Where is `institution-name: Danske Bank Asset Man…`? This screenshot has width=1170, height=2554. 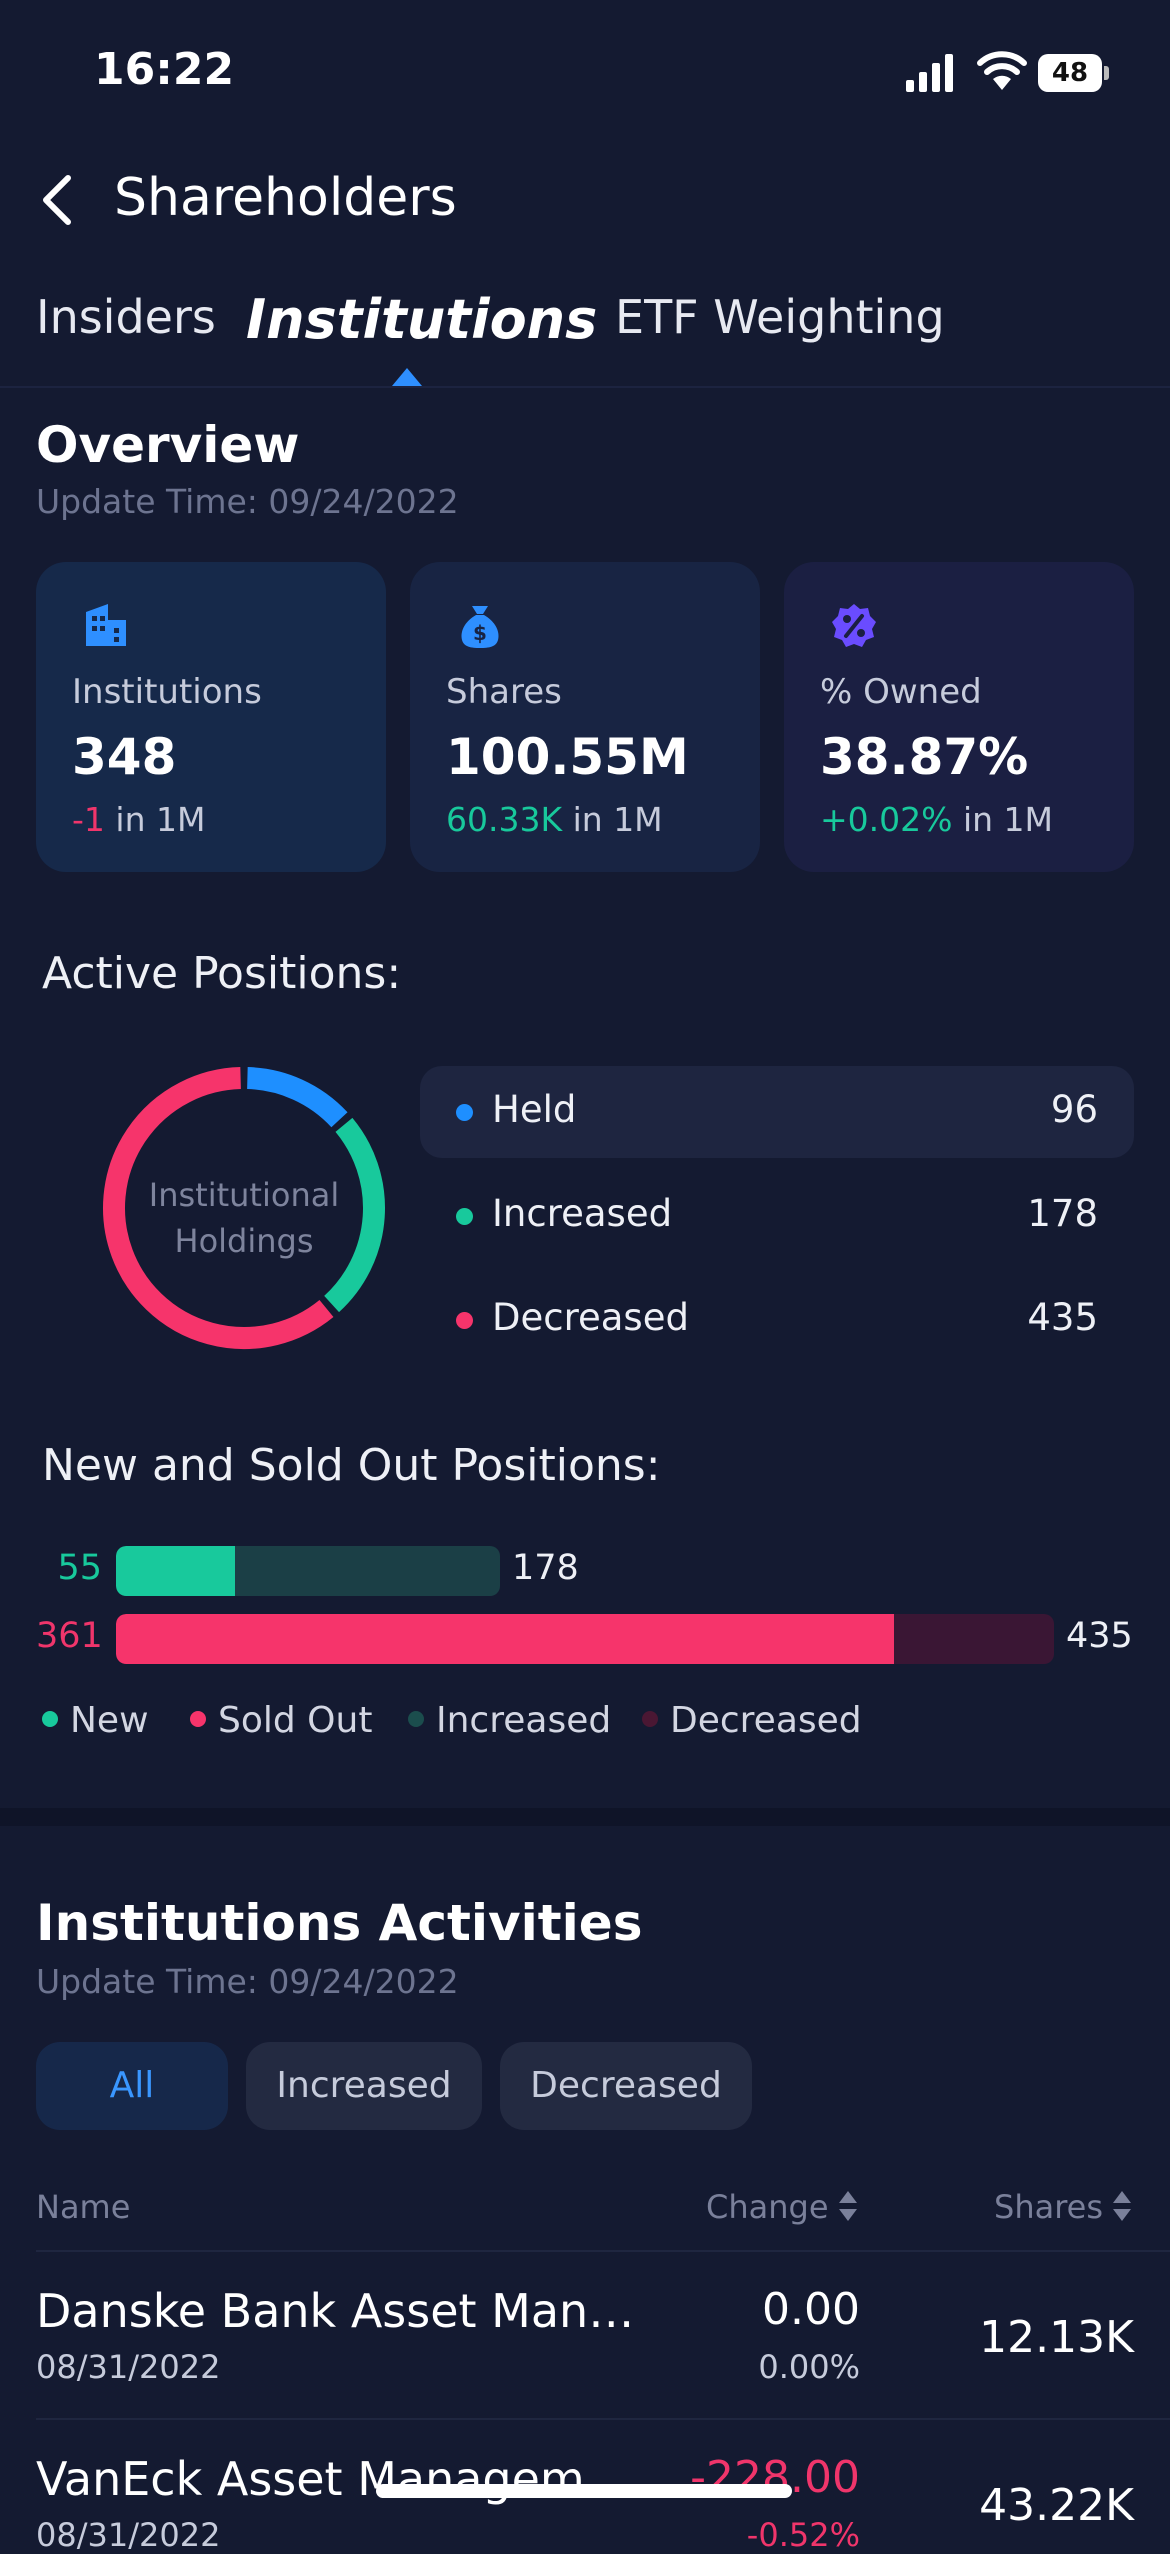
institution-name: Danske Bank Asset Man… is located at coordinates (335, 2311).